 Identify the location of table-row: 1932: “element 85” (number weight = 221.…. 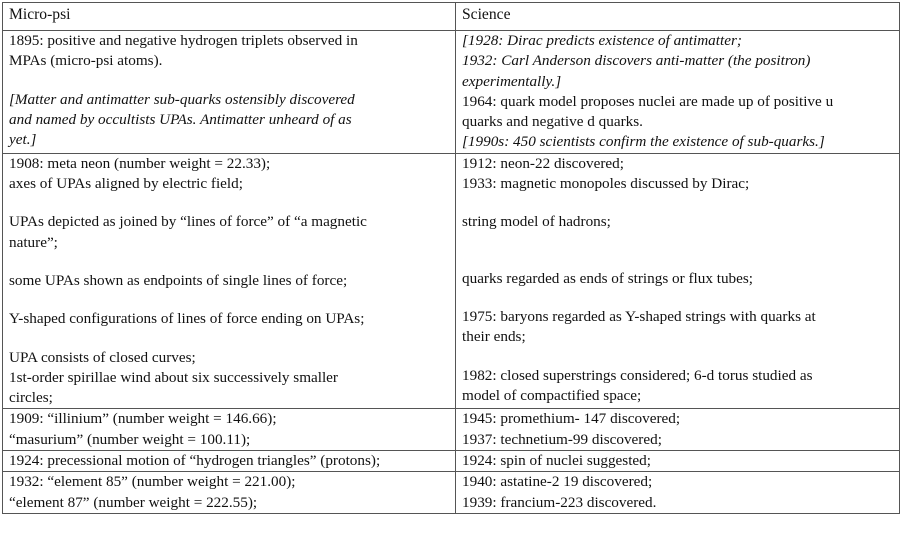
(451, 492).